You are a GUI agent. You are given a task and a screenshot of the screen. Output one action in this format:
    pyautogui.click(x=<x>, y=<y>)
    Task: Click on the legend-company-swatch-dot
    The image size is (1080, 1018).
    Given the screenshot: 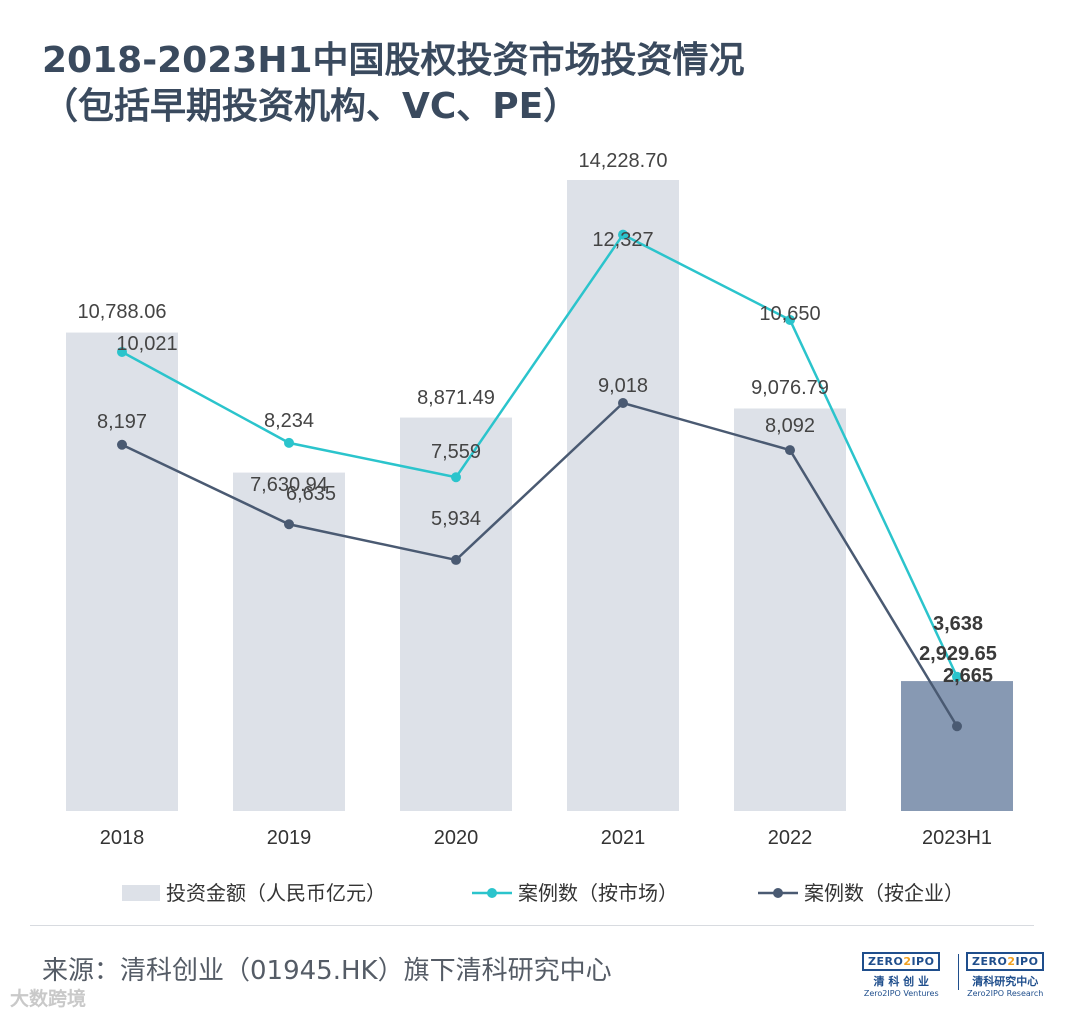 What is the action you would take?
    pyautogui.click(x=778, y=893)
    